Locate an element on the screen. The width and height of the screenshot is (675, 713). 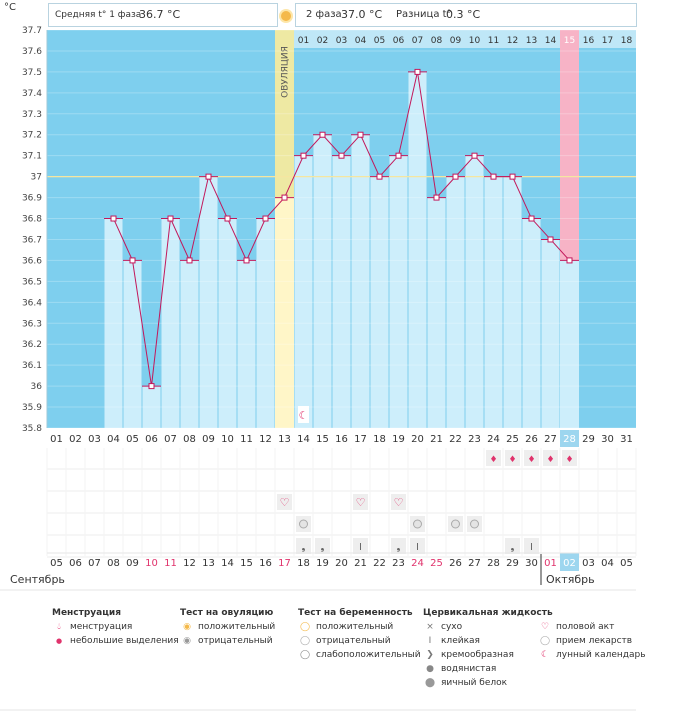
legend-item-label: кремообразная is located at coordinates (477, 655).